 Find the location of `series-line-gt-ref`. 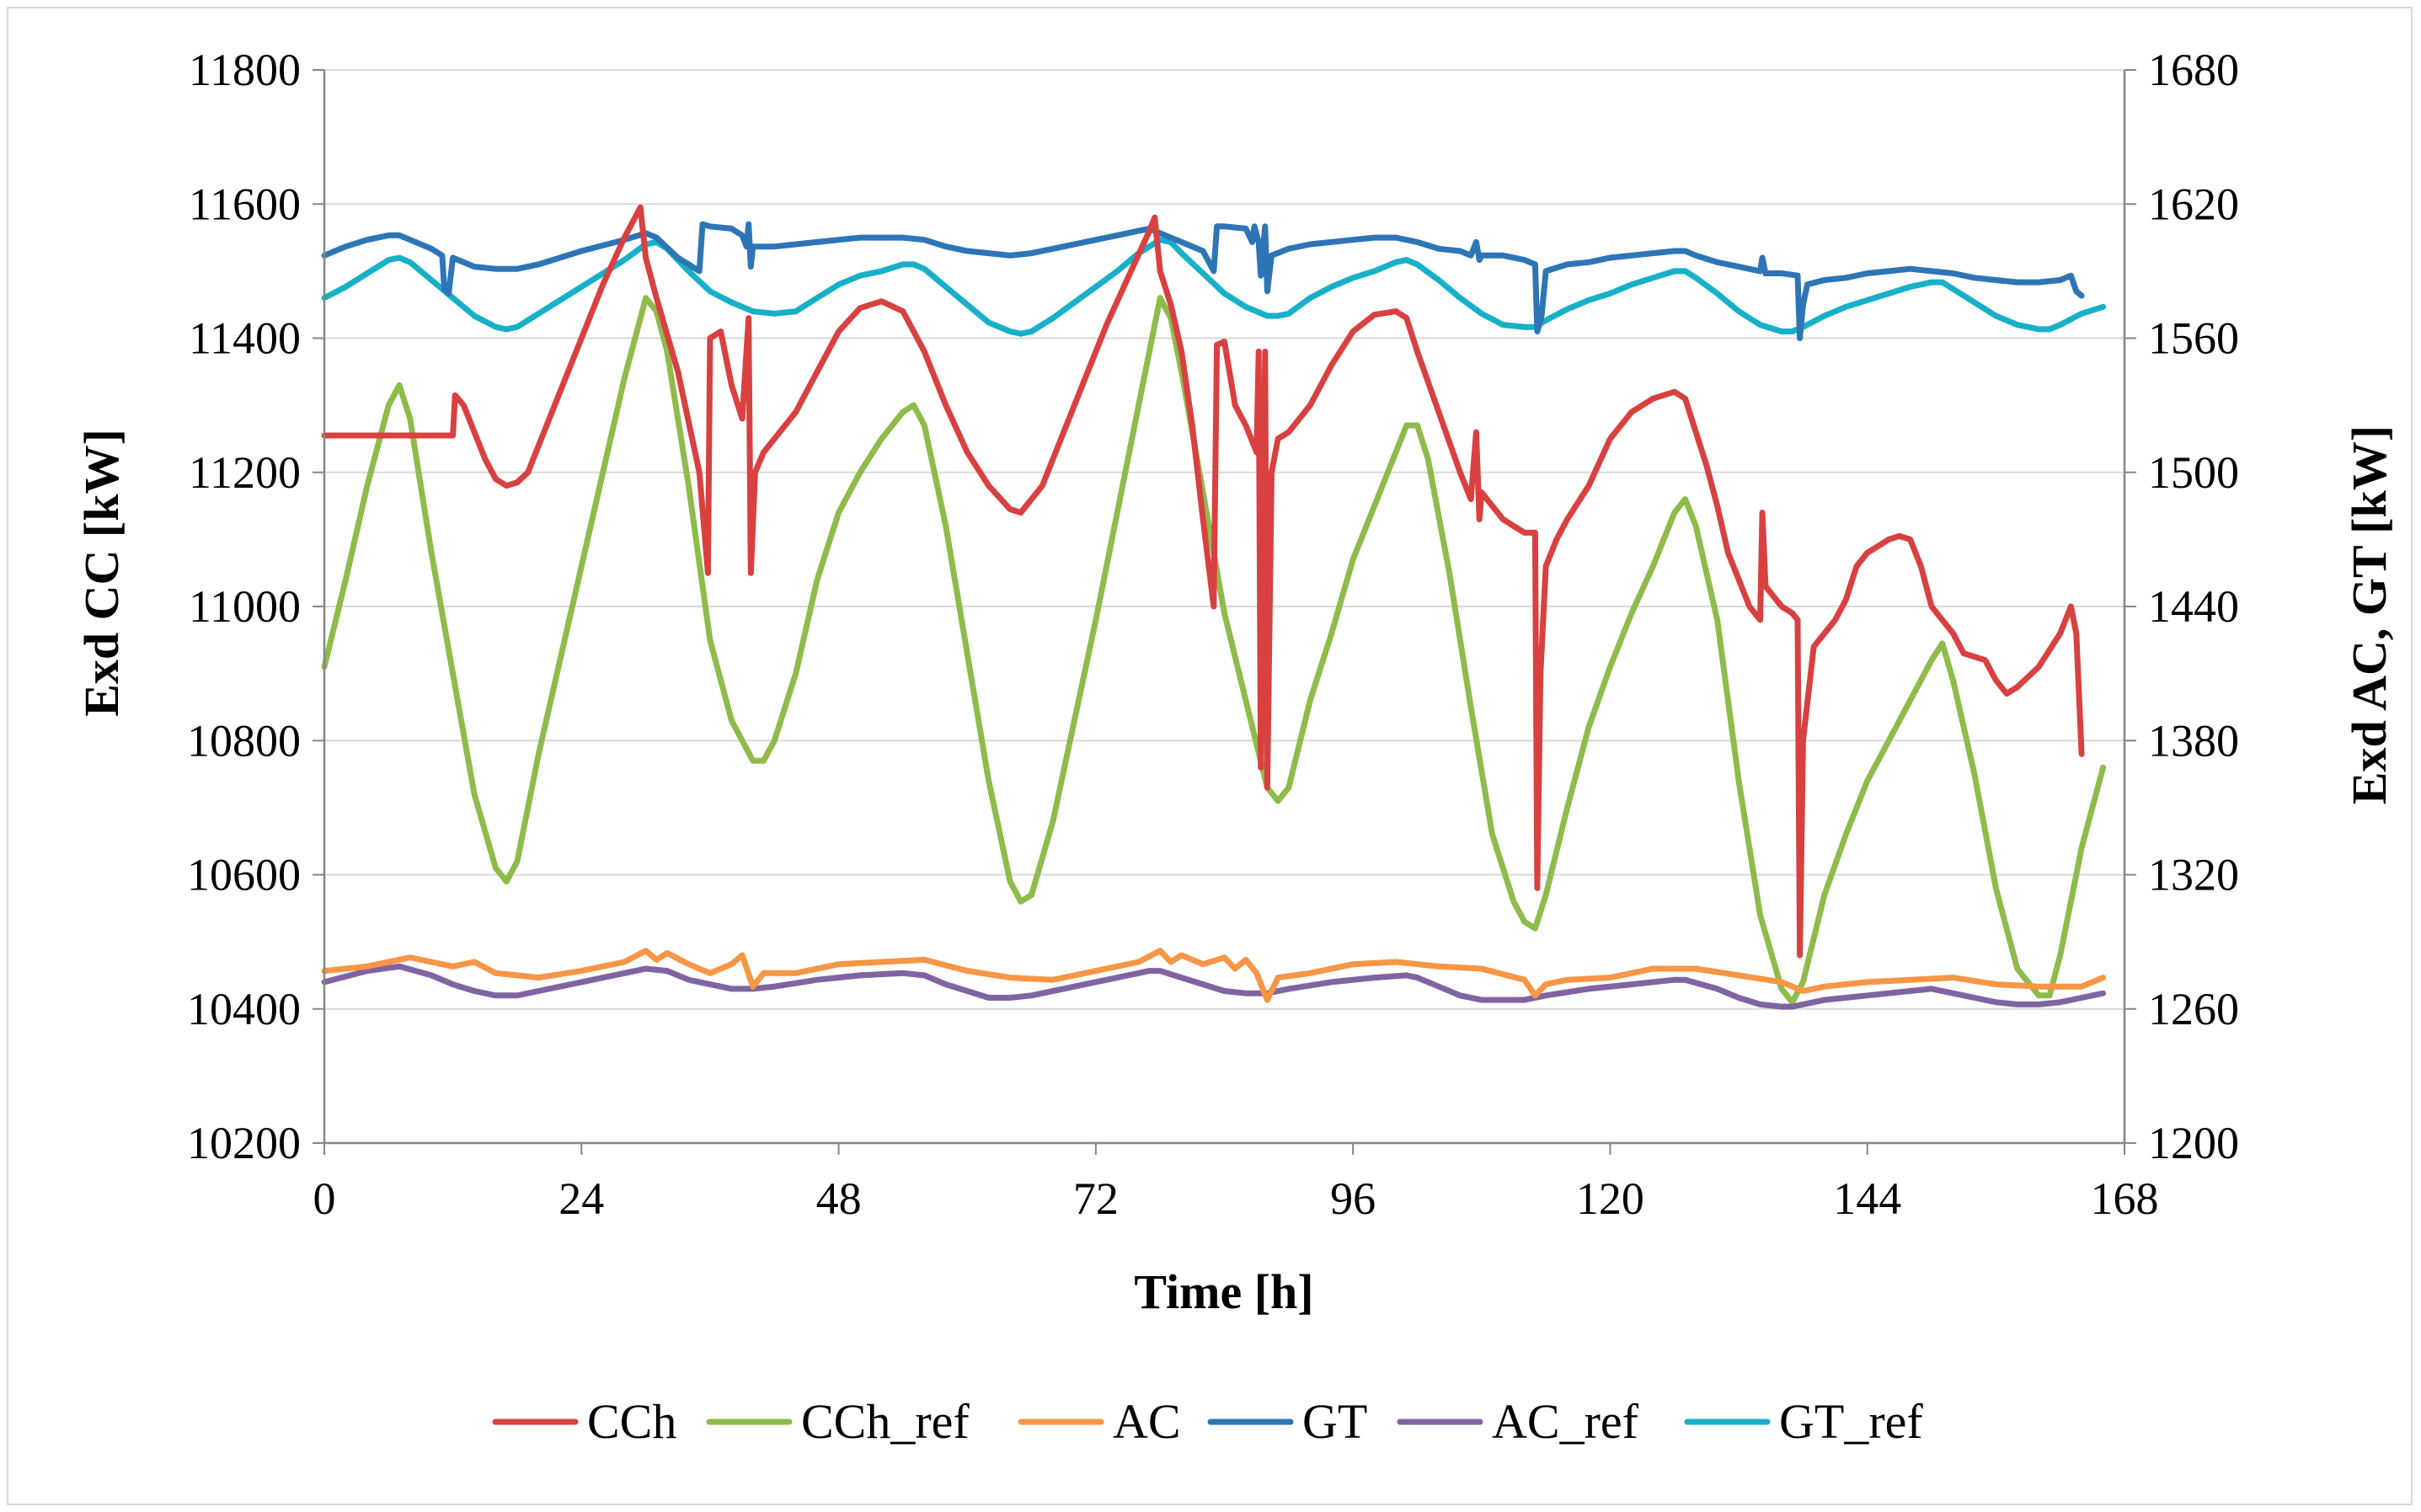

series-line-gt-ref is located at coordinates (1214, 287).